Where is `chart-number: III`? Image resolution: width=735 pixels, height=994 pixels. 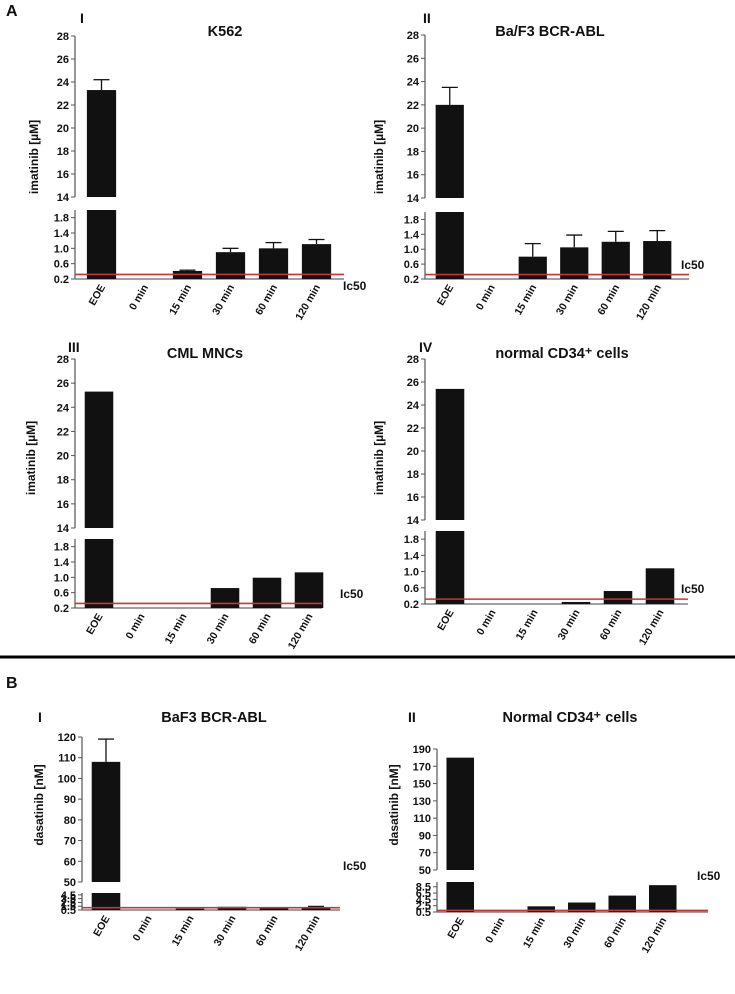 chart-number: III is located at coordinates (74, 347).